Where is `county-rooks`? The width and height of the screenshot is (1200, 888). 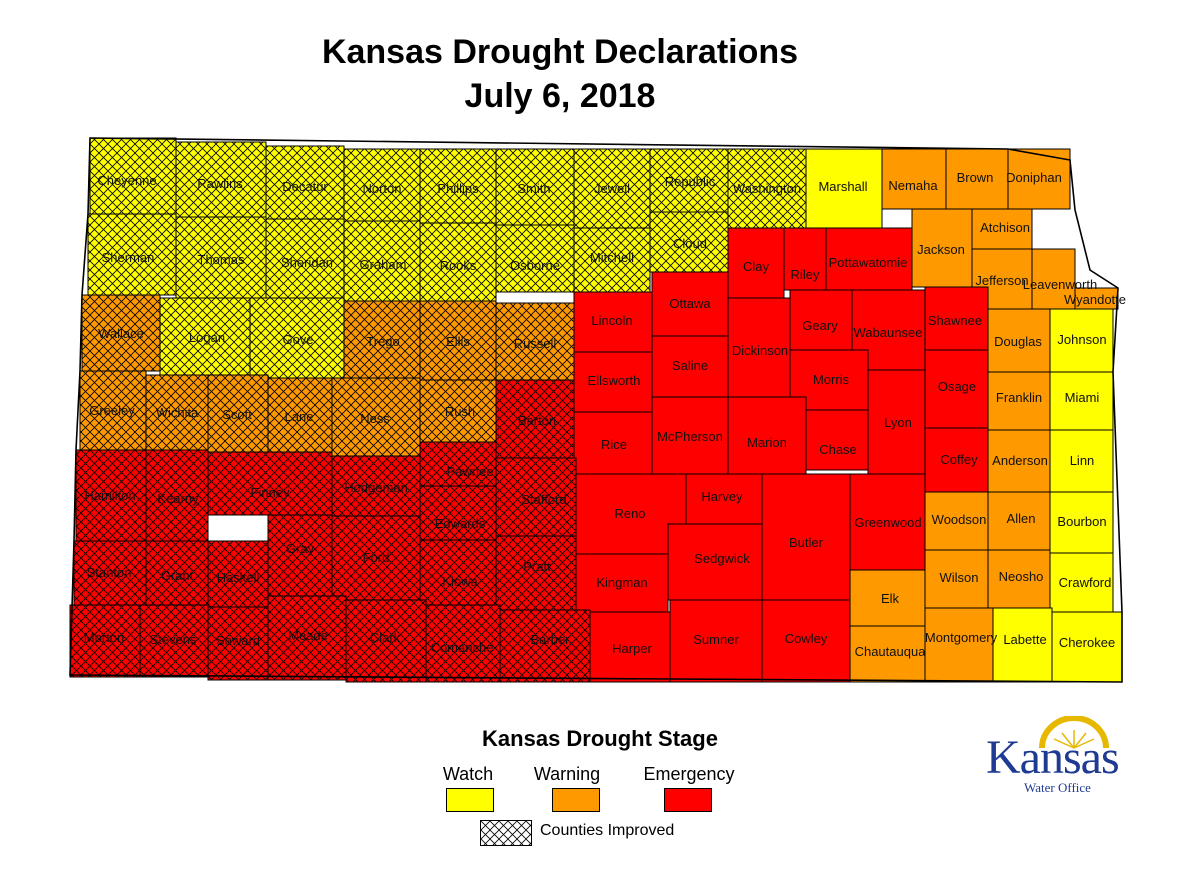
county-rooks is located at coordinates (458, 263).